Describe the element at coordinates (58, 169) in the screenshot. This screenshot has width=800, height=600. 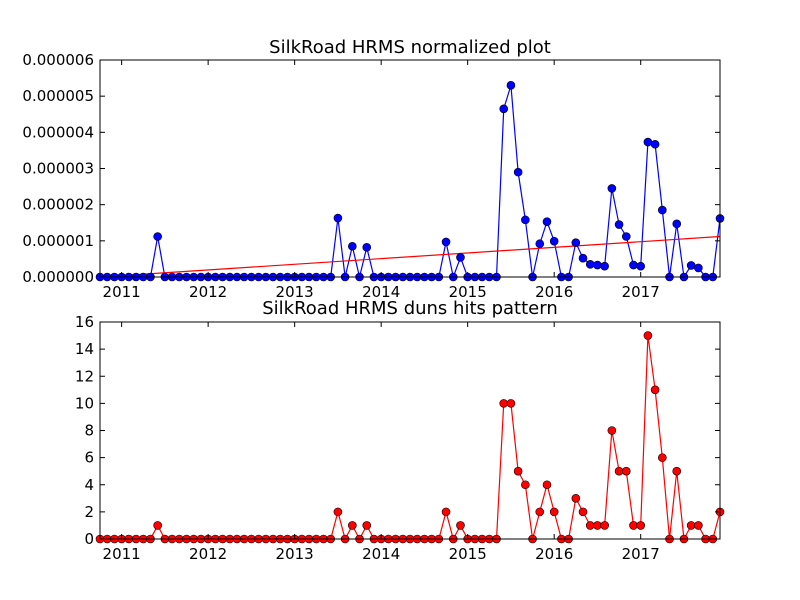
I see `y-tick-label: 0.000003` at that location.